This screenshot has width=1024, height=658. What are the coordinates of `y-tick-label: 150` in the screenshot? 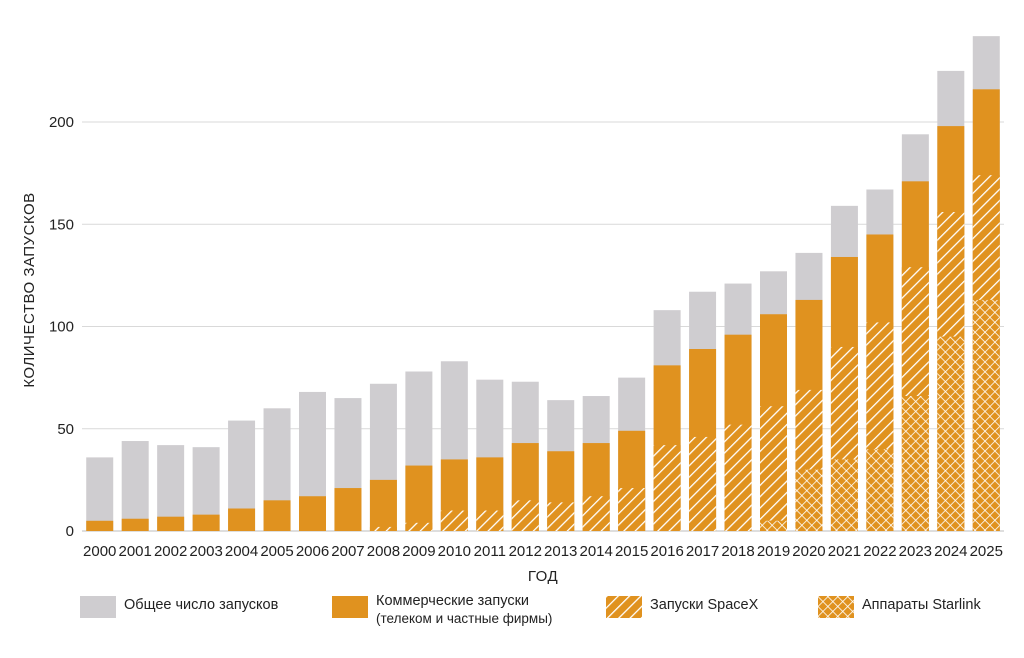 It's located at (61, 224).